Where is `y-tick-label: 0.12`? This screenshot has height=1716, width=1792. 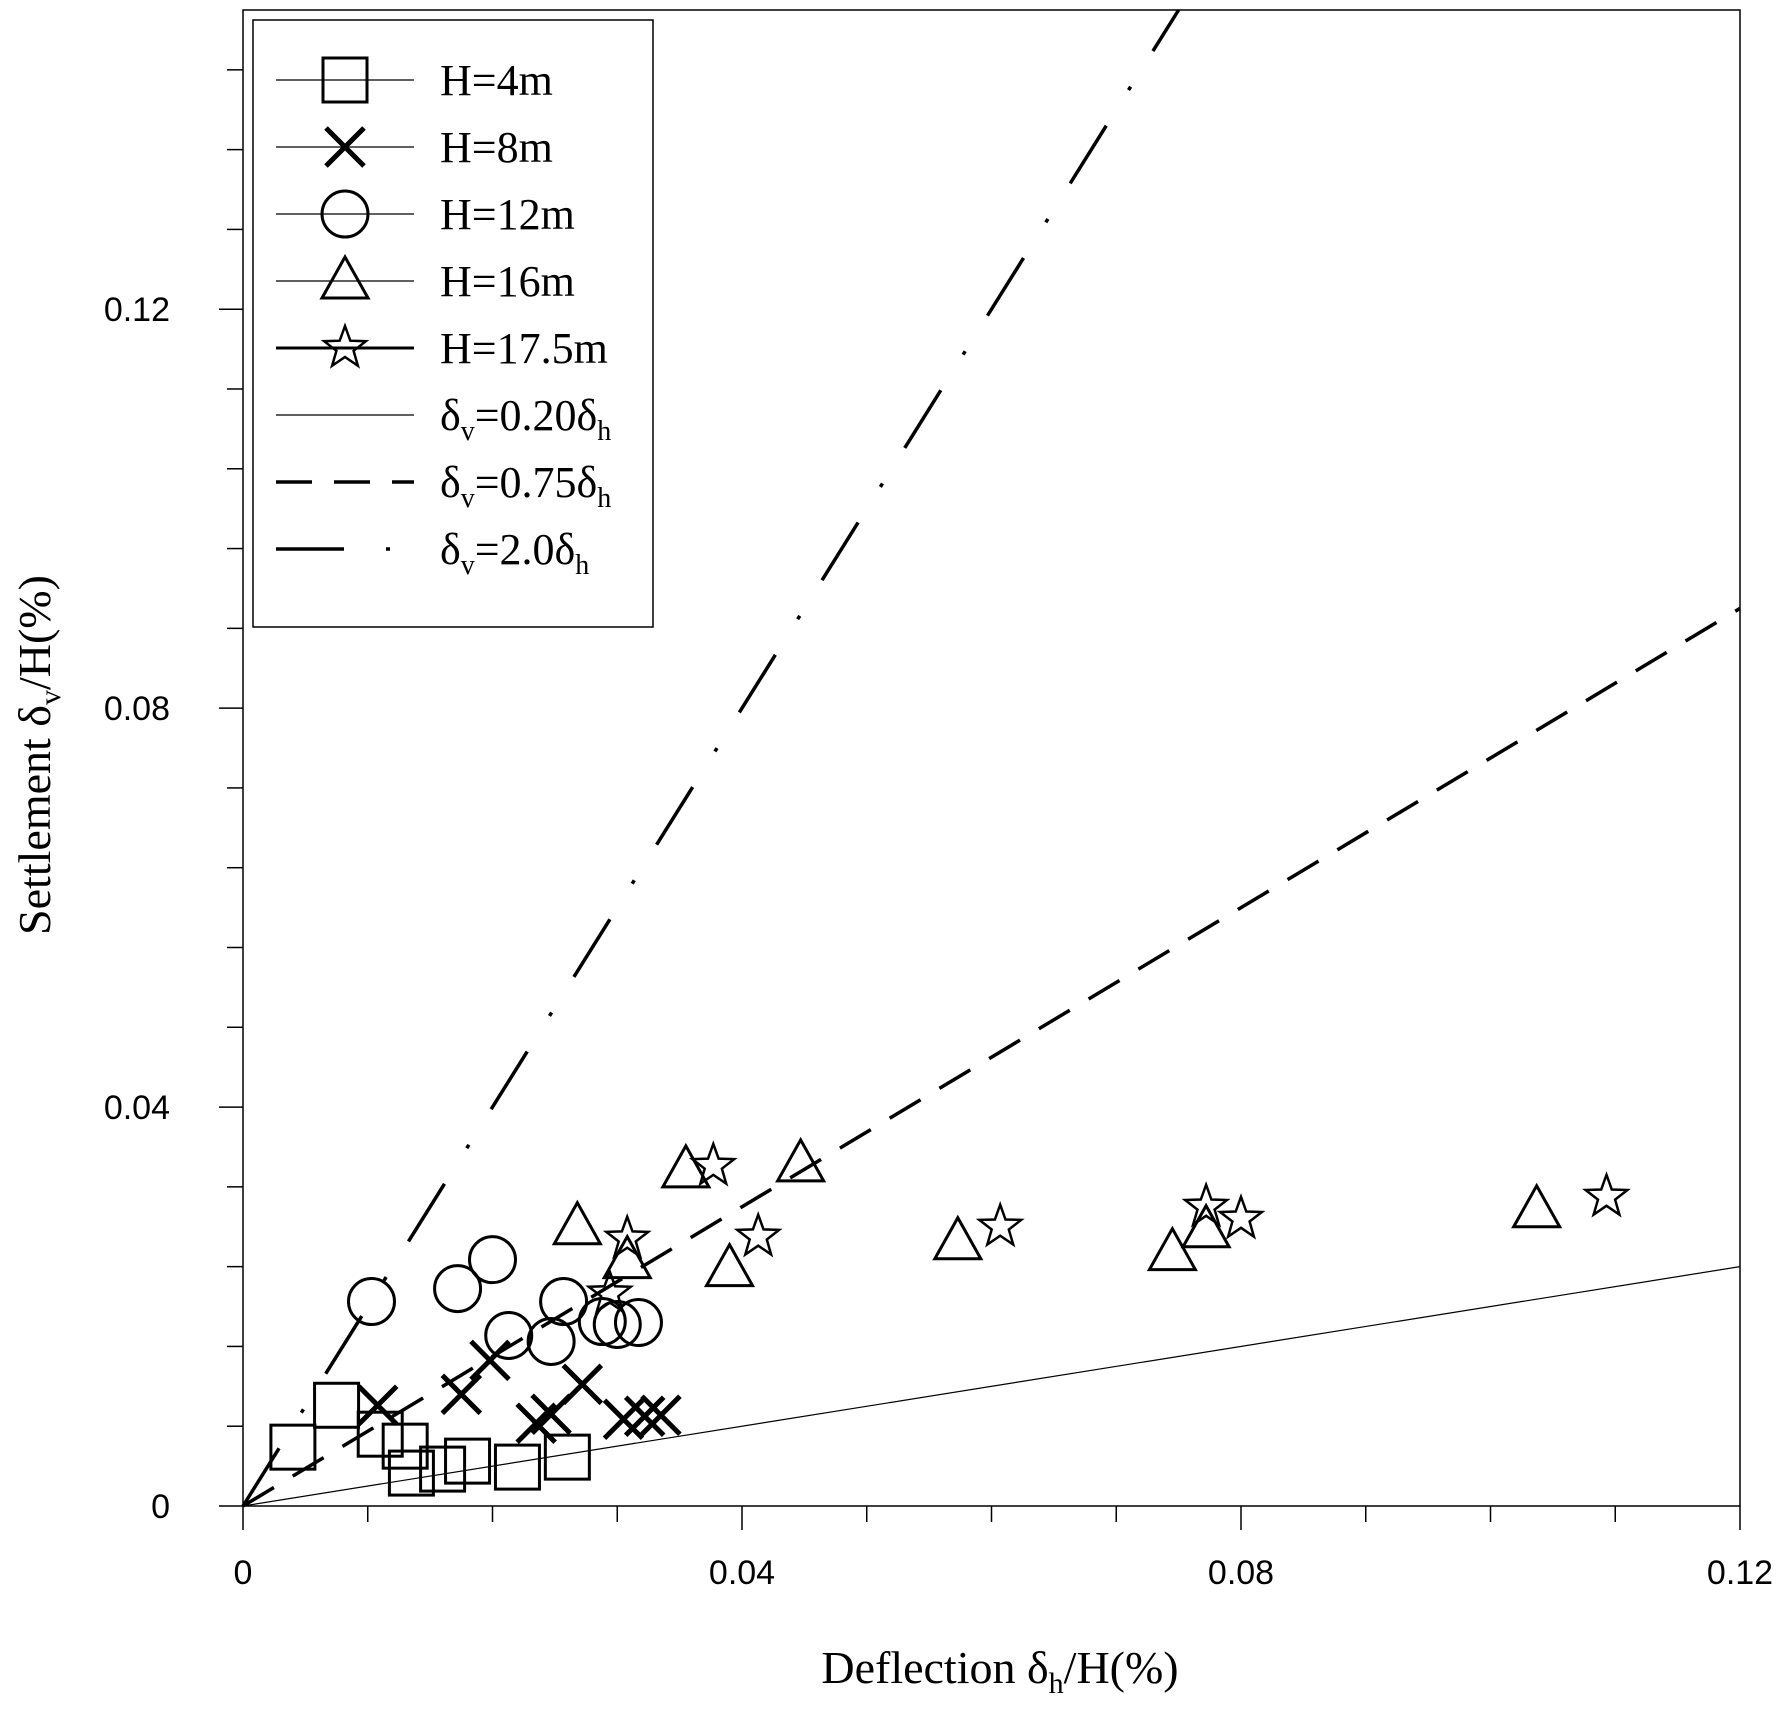
y-tick-label: 0.12 is located at coordinates (137, 310).